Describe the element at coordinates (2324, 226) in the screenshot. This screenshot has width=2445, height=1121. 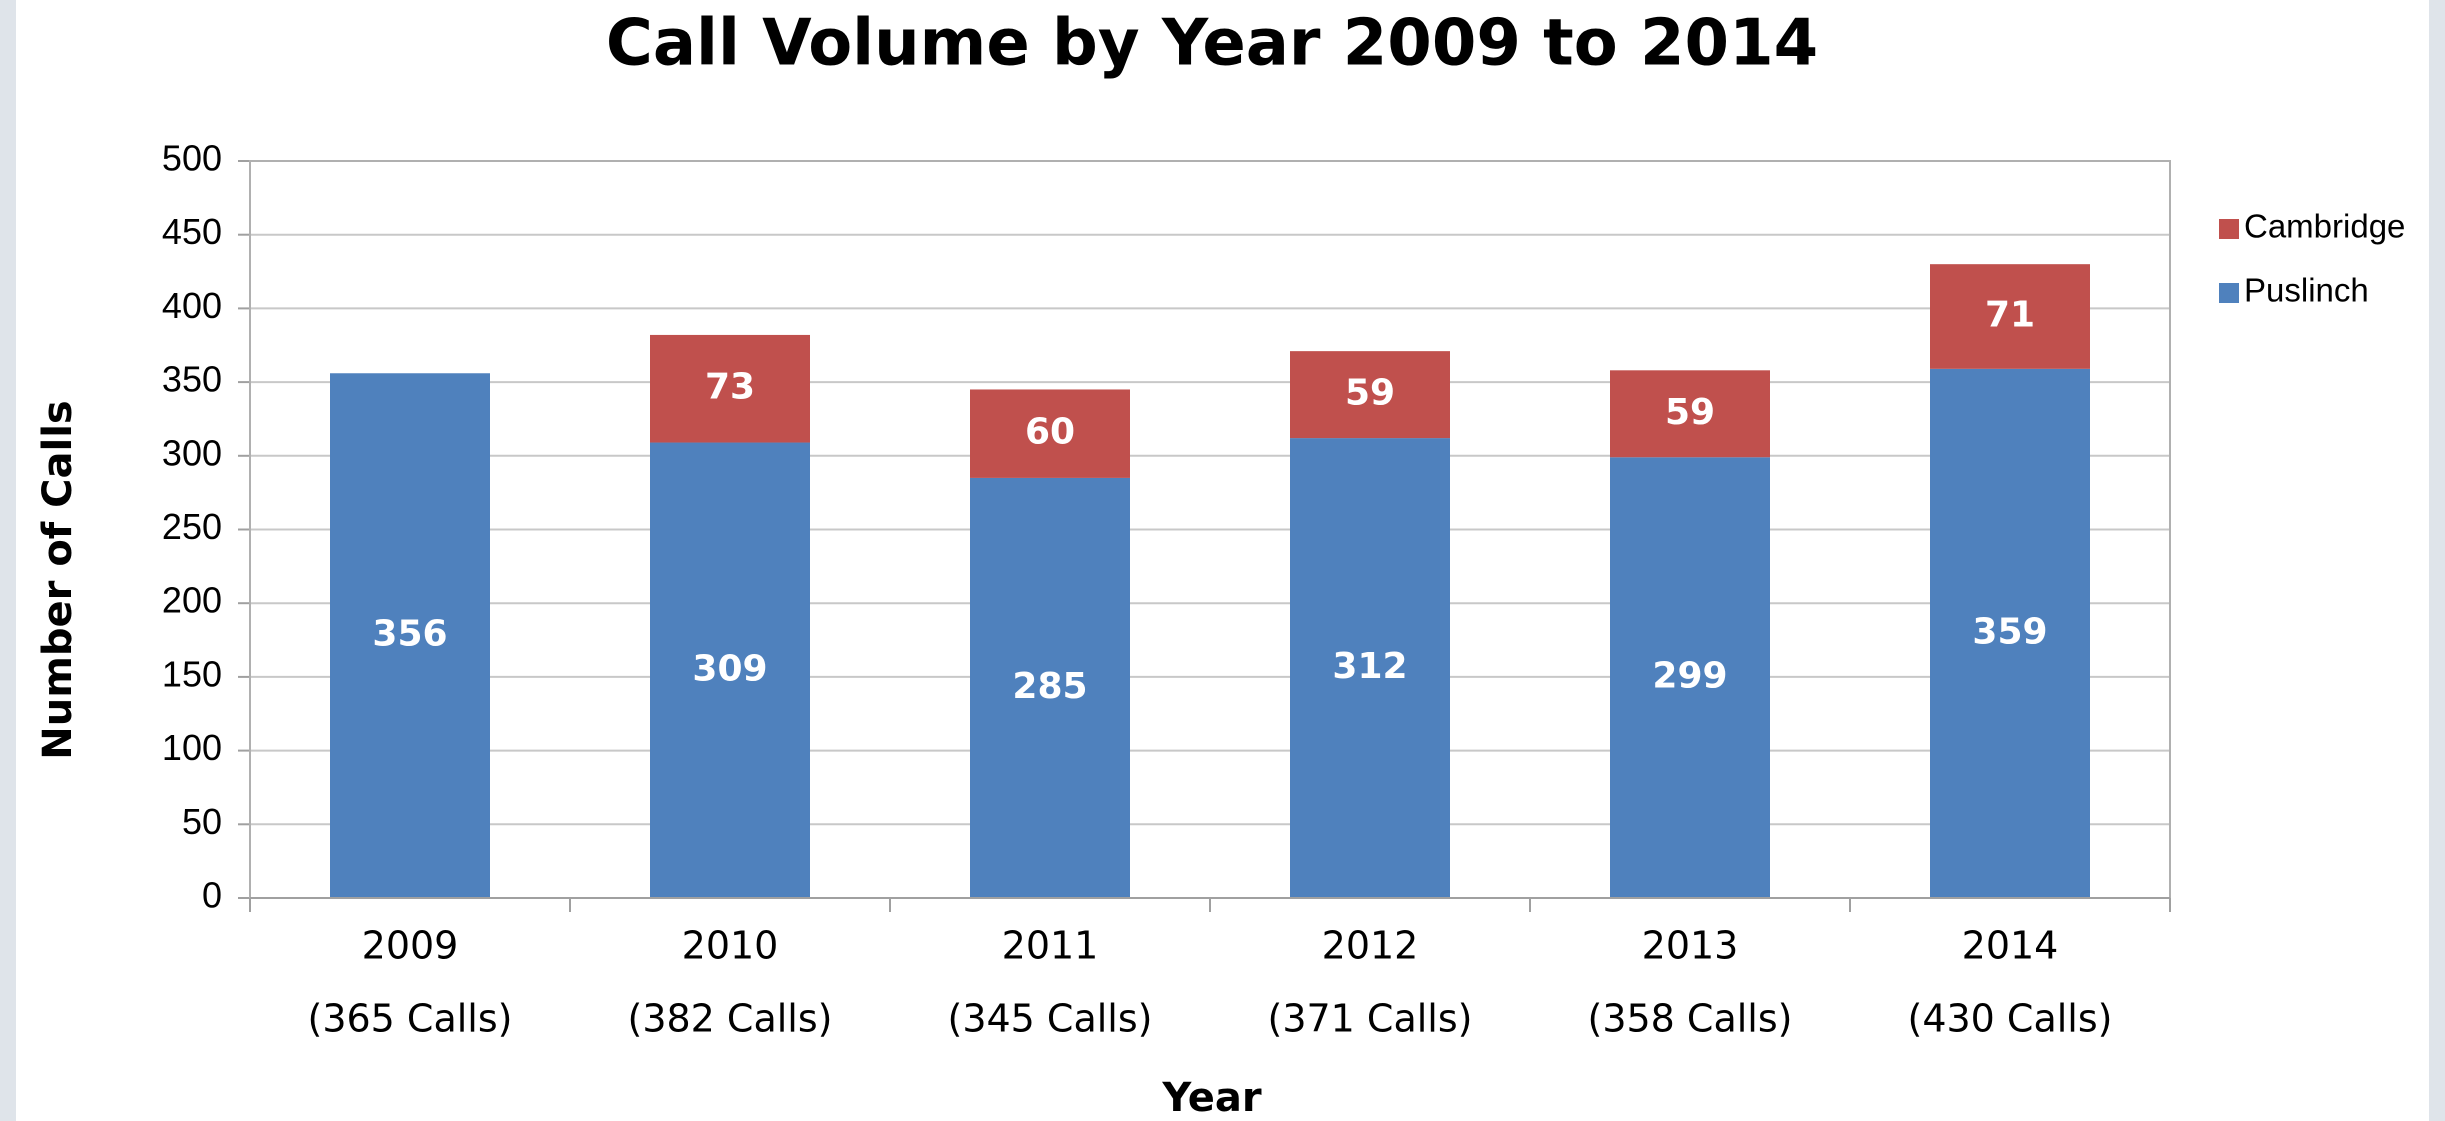
I see `legend-label: Cambridge` at that location.